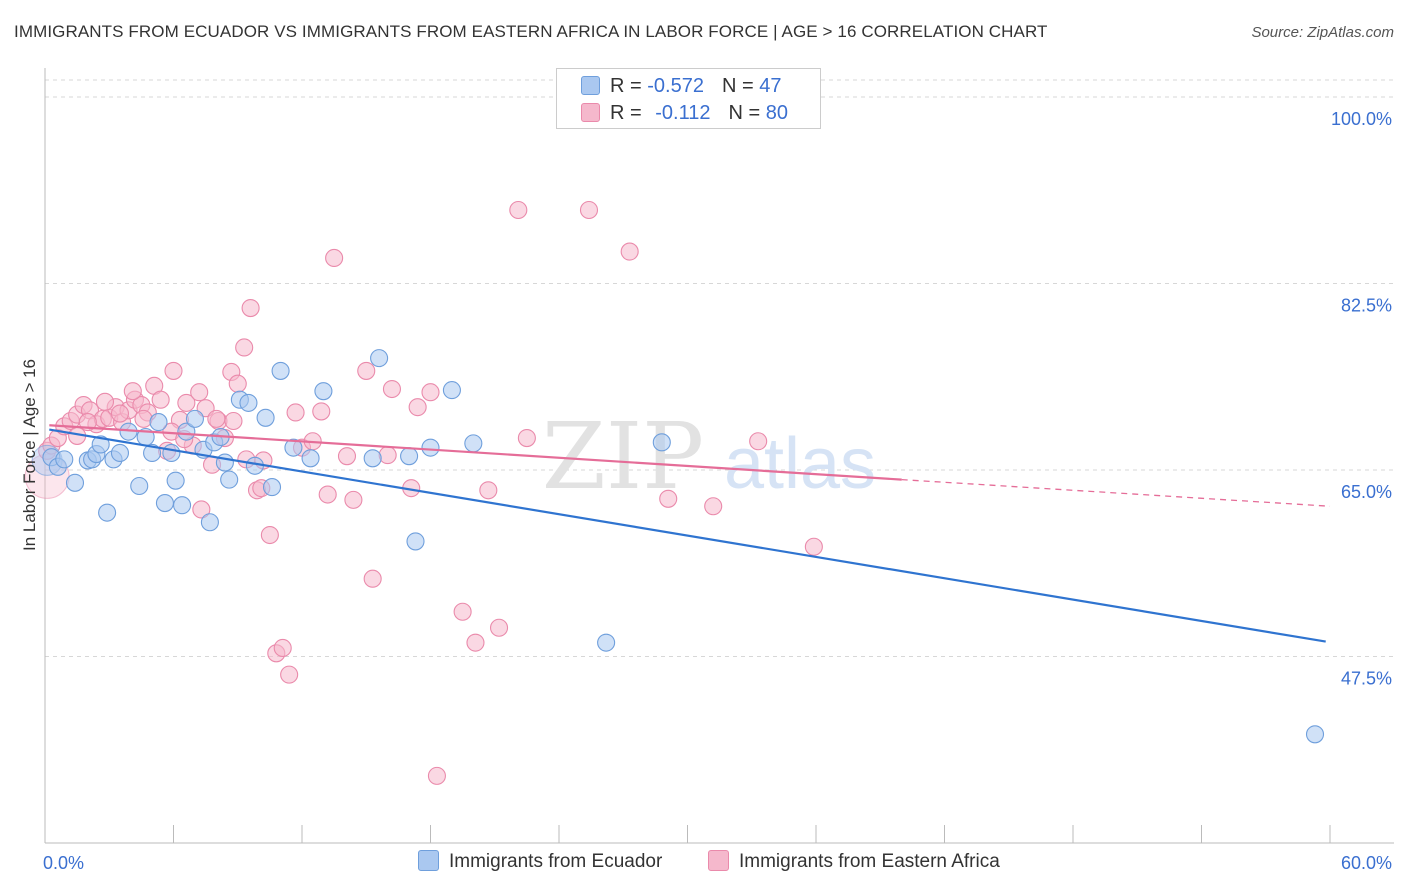 Image resolution: width=1406 pixels, height=892 pixels. What do you see at coordinates (428, 860) in the screenshot?
I see `ecuador-legend-swatch` at bounding box center [428, 860].